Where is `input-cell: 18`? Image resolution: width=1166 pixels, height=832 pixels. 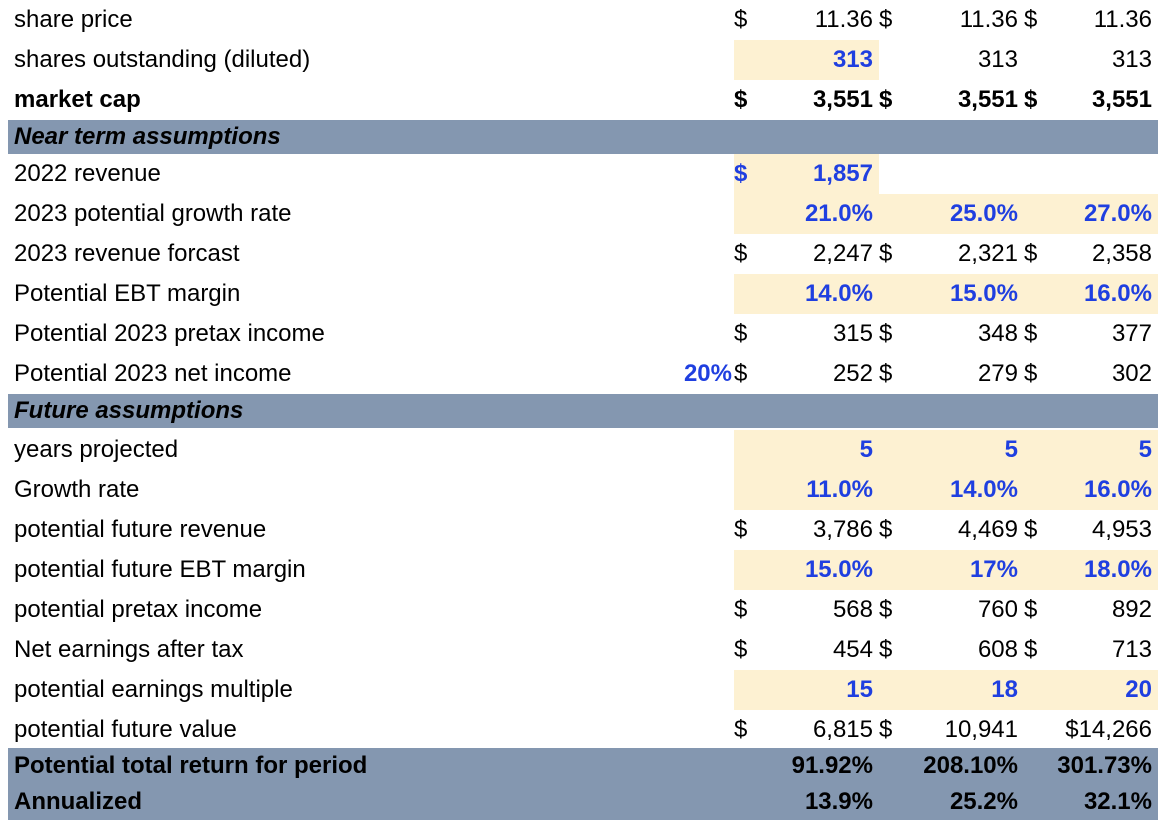 input-cell: 18 is located at coordinates (1004, 689).